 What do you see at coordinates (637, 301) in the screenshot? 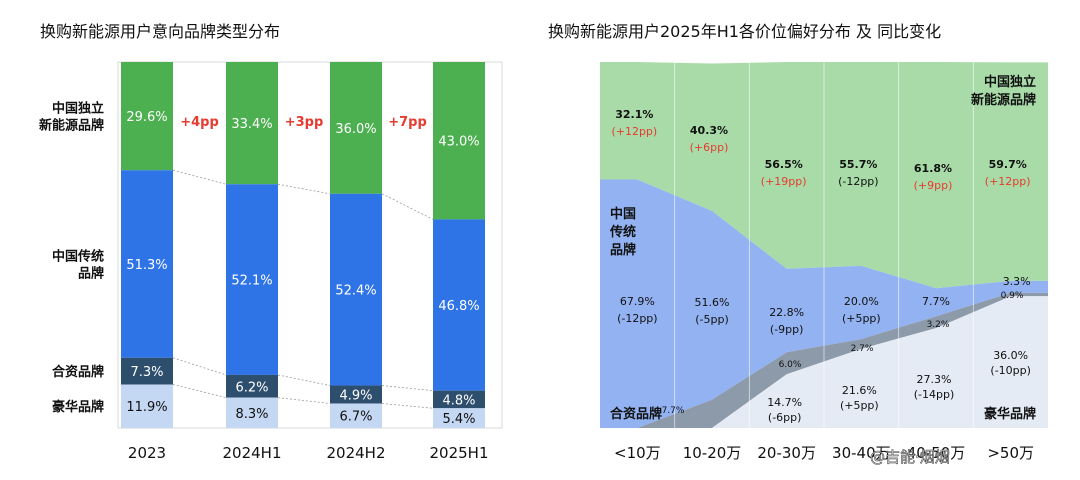
I see `area-value-label: 67.9%` at bounding box center [637, 301].